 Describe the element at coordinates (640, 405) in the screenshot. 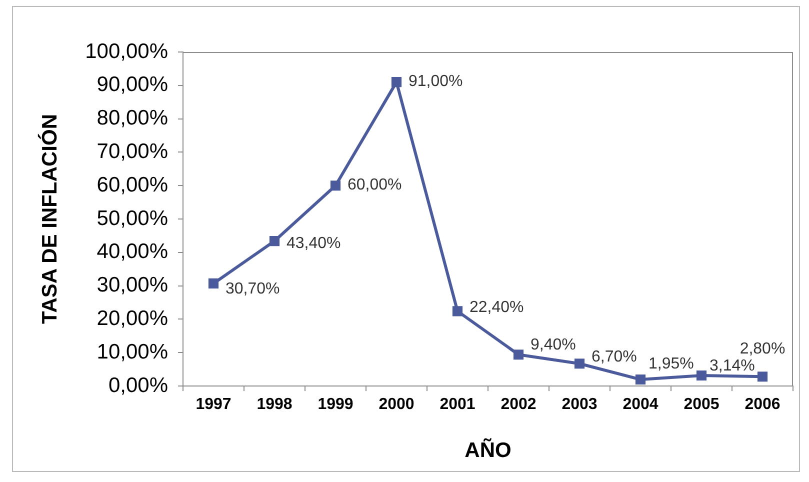

I see `x-tick-label: 2004` at that location.